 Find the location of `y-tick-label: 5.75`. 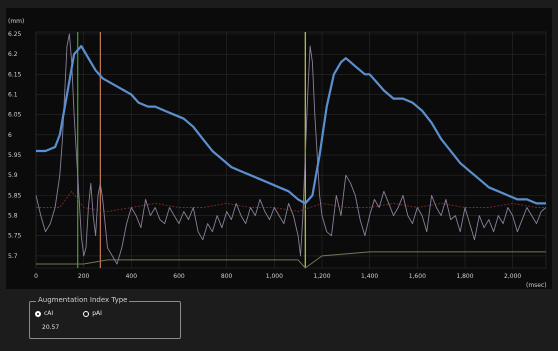

y-tick-label: 5.75 is located at coordinates (15, 236).